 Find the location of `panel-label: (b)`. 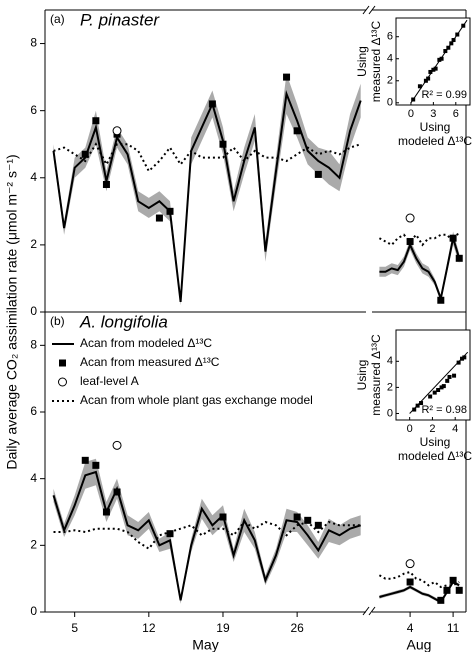

panel-label: (b) is located at coordinates (57, 321).